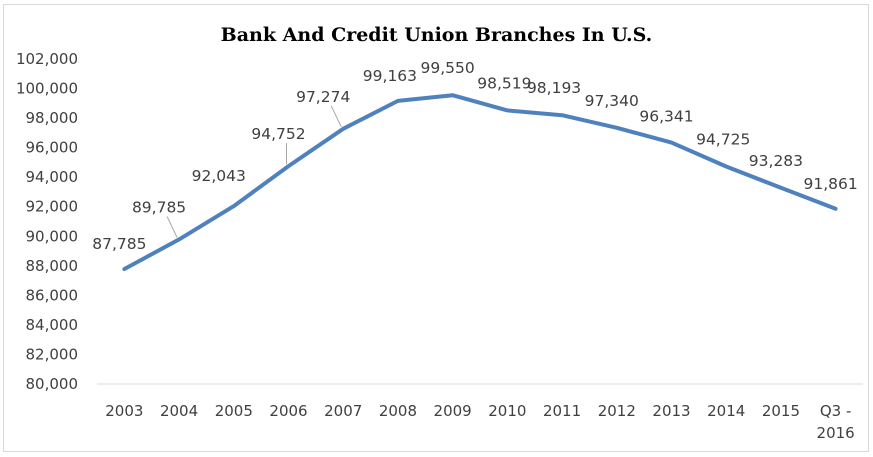 This screenshot has width=873, height=457. What do you see at coordinates (278, 134) in the screenshot?
I see `data-label: 94,752` at bounding box center [278, 134].